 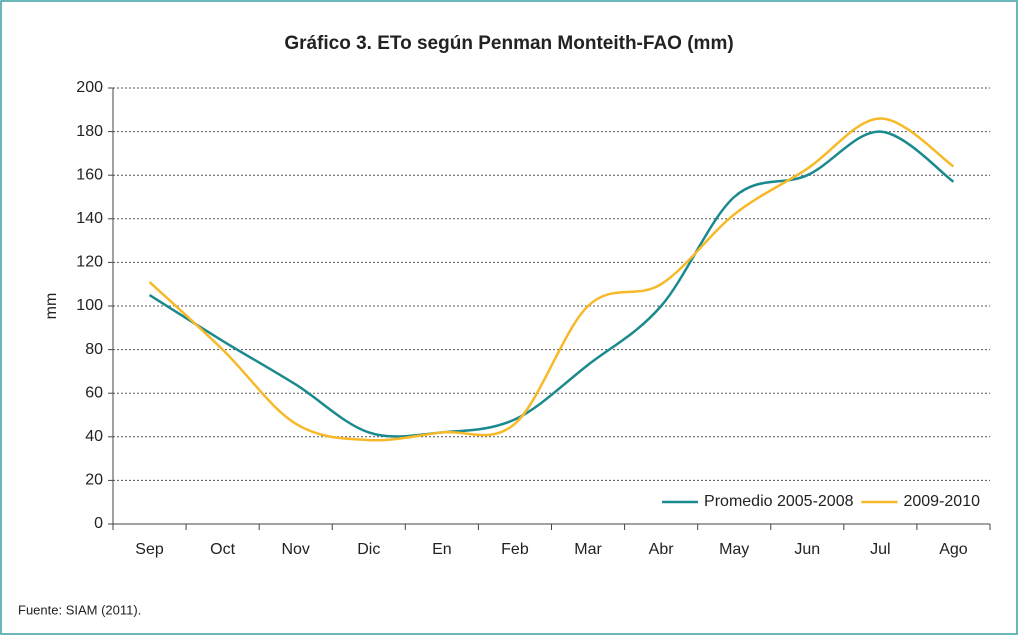 What do you see at coordinates (295, 549) in the screenshot?
I see `x-tick-label: Nov` at bounding box center [295, 549].